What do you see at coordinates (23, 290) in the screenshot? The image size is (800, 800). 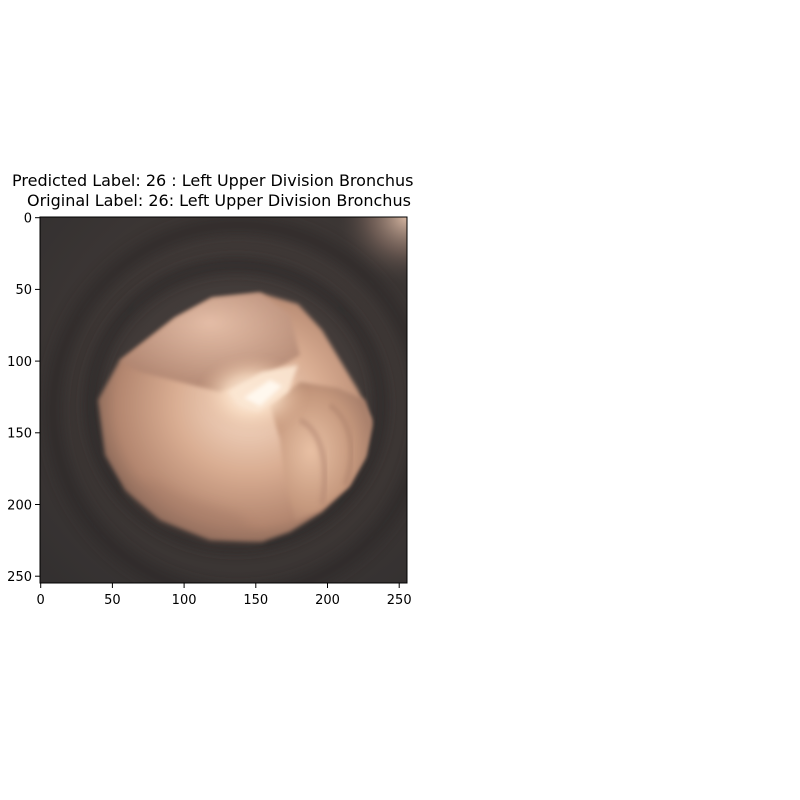 I see `y-tick-label: 50` at bounding box center [23, 290].